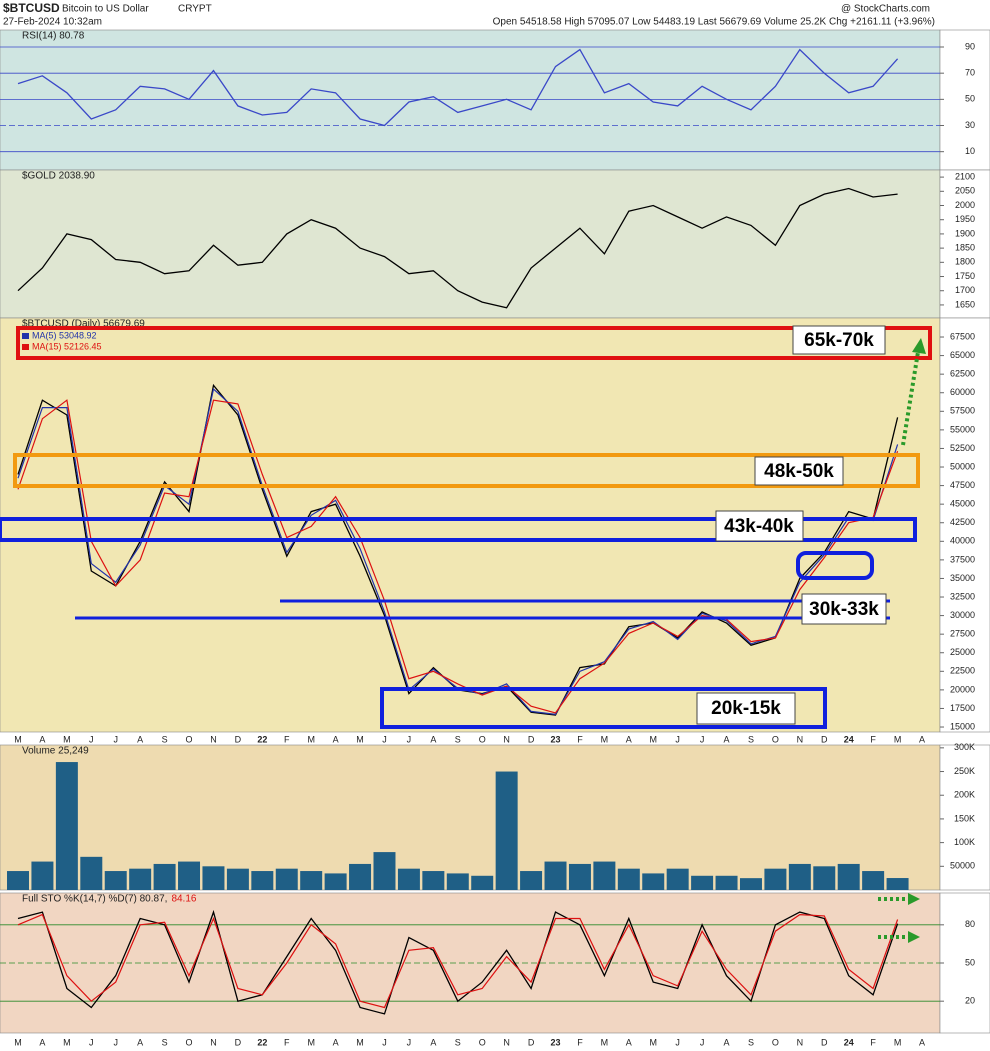  I want to click on panel-title: RSI(14) 80.78, so click(53, 36).